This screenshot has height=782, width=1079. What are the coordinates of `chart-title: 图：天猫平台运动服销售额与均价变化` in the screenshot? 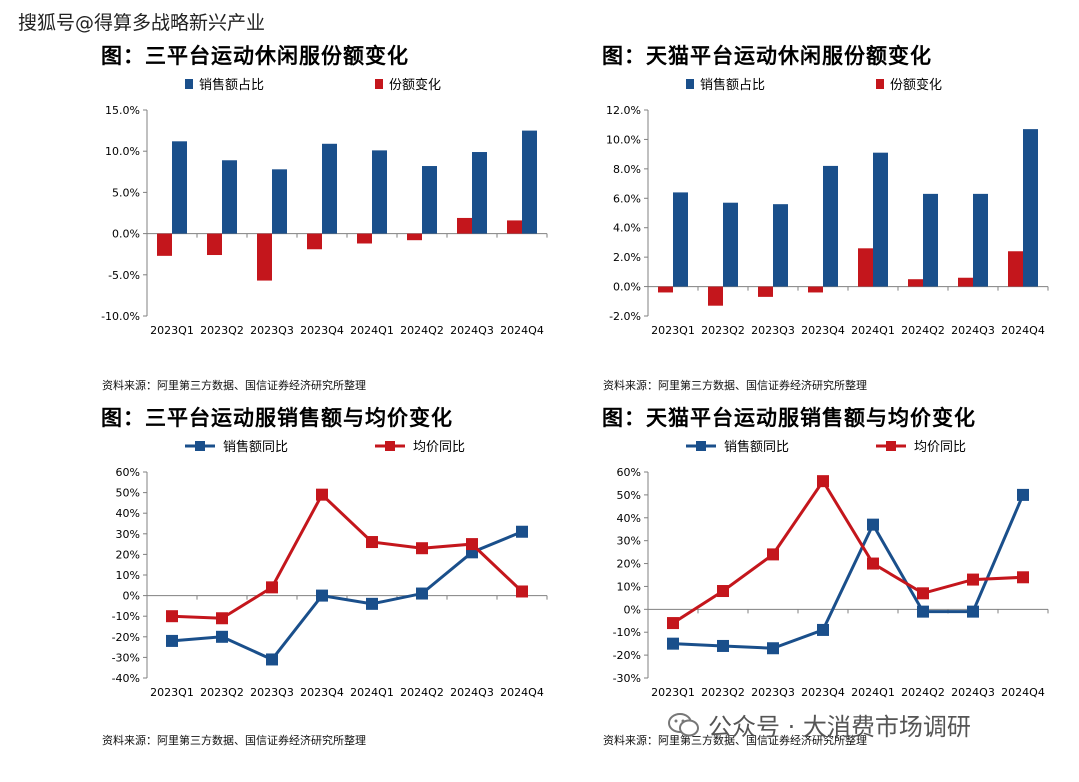 It's located at (789, 418).